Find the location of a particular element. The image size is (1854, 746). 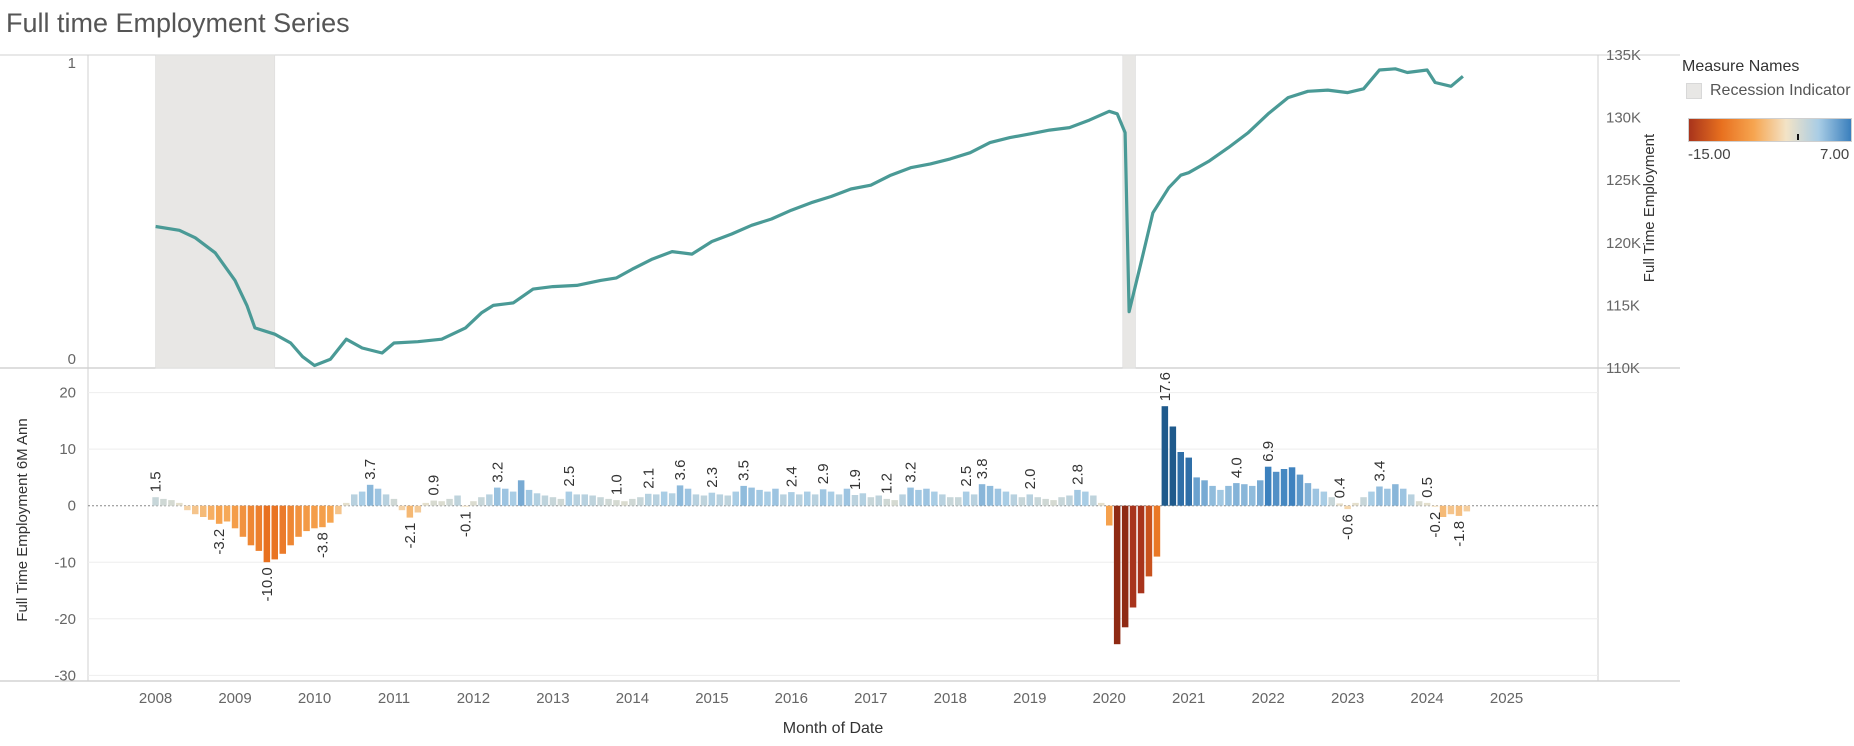

bar-label: 17.6 is located at coordinates (1165, 386).